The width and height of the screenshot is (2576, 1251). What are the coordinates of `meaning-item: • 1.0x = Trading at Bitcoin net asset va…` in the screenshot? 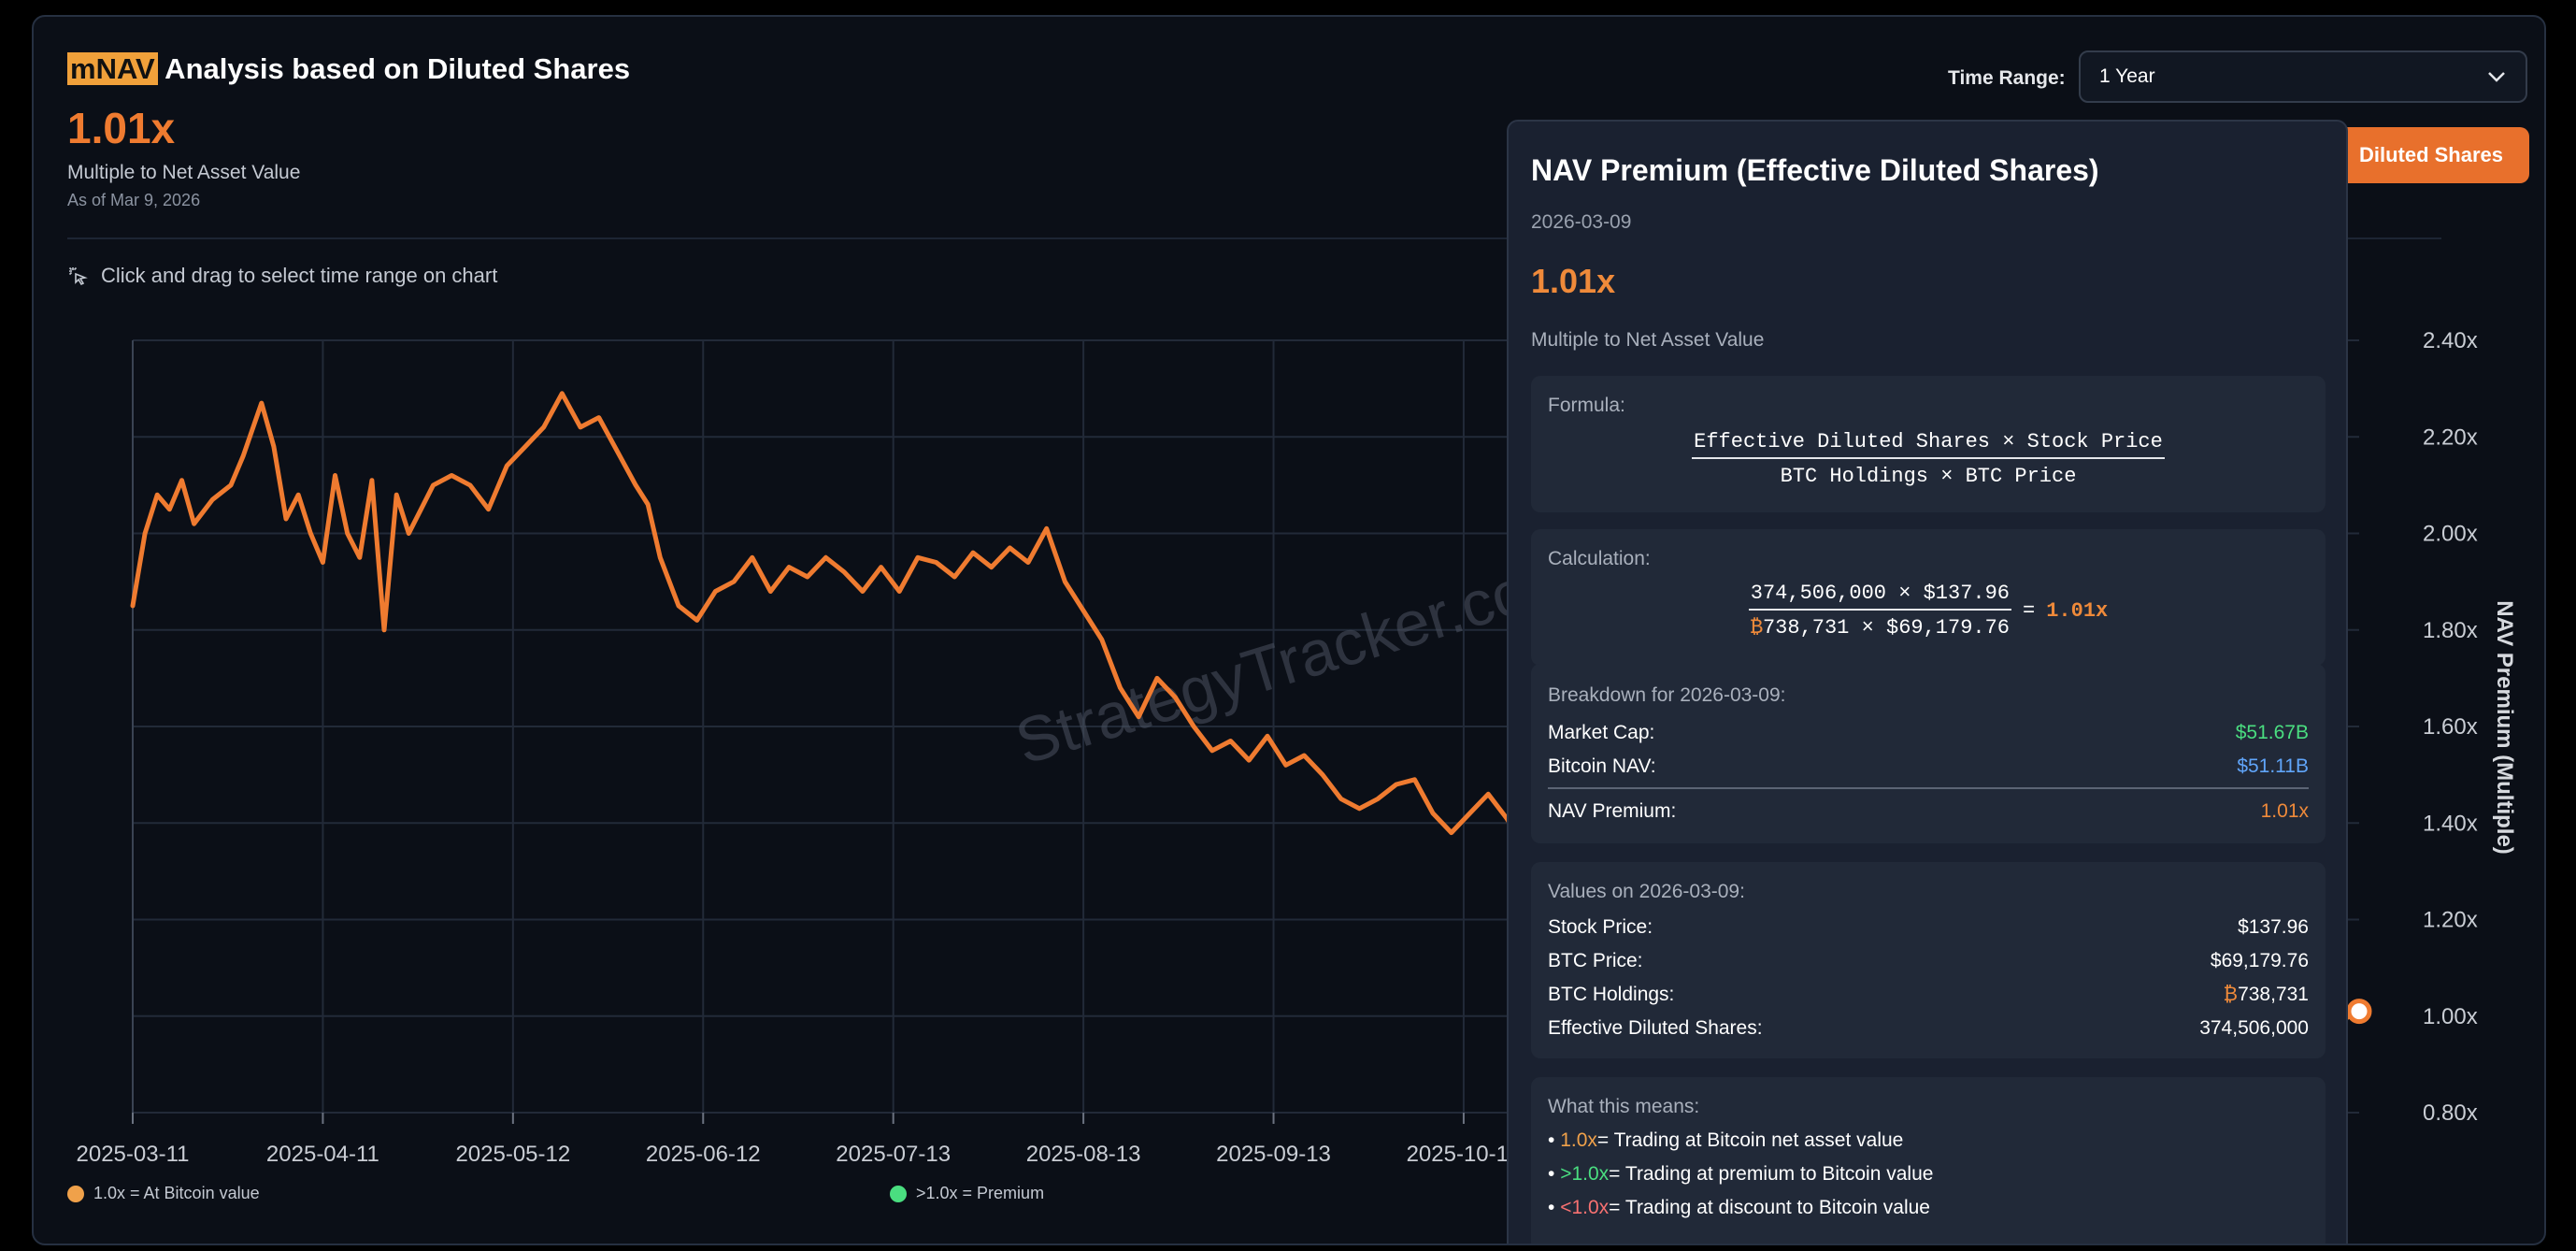 It's located at (1928, 1141).